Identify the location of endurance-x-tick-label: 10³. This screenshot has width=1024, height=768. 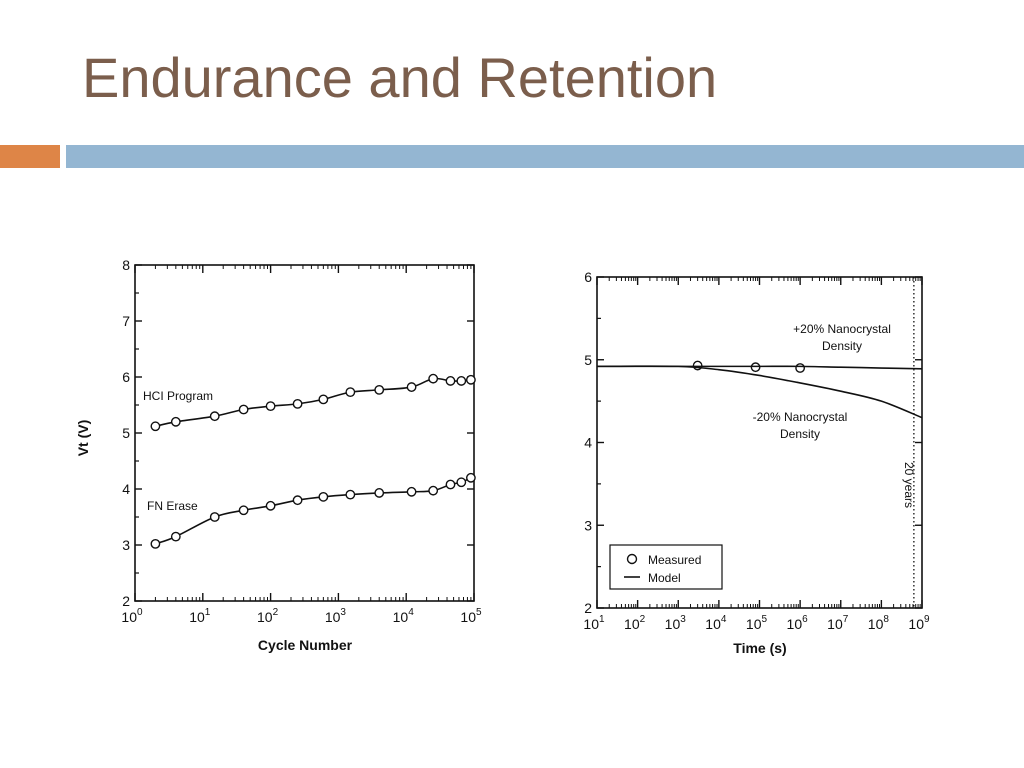
(336, 616).